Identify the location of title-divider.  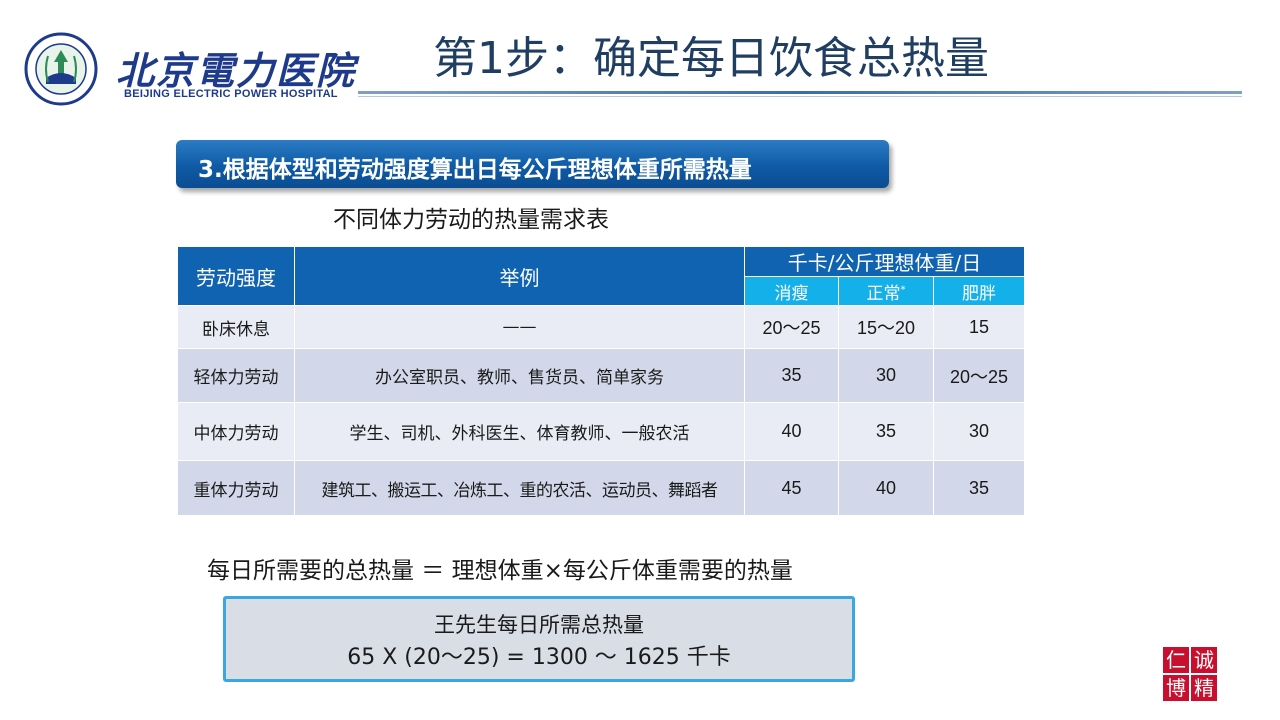
(800, 92).